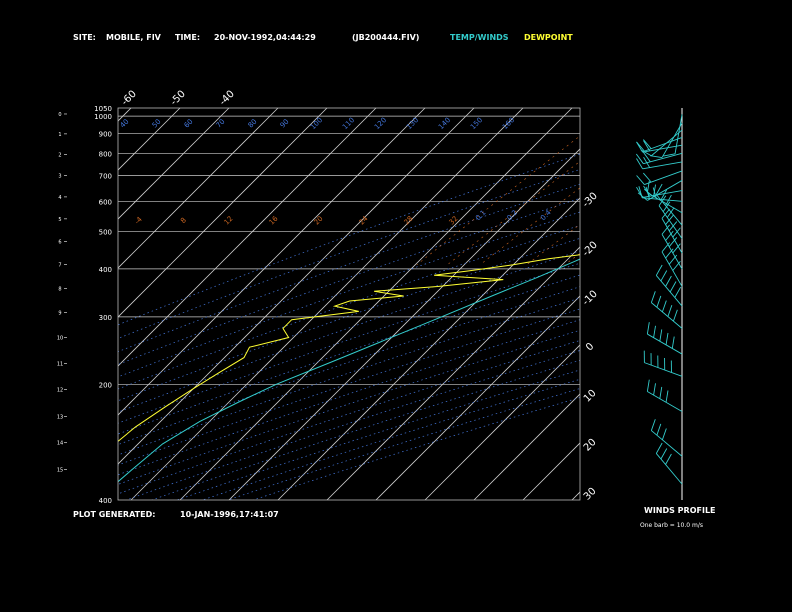  Describe the element at coordinates (380, 123) in the screenshot. I see `dry-adiabat-label: 120` at that location.